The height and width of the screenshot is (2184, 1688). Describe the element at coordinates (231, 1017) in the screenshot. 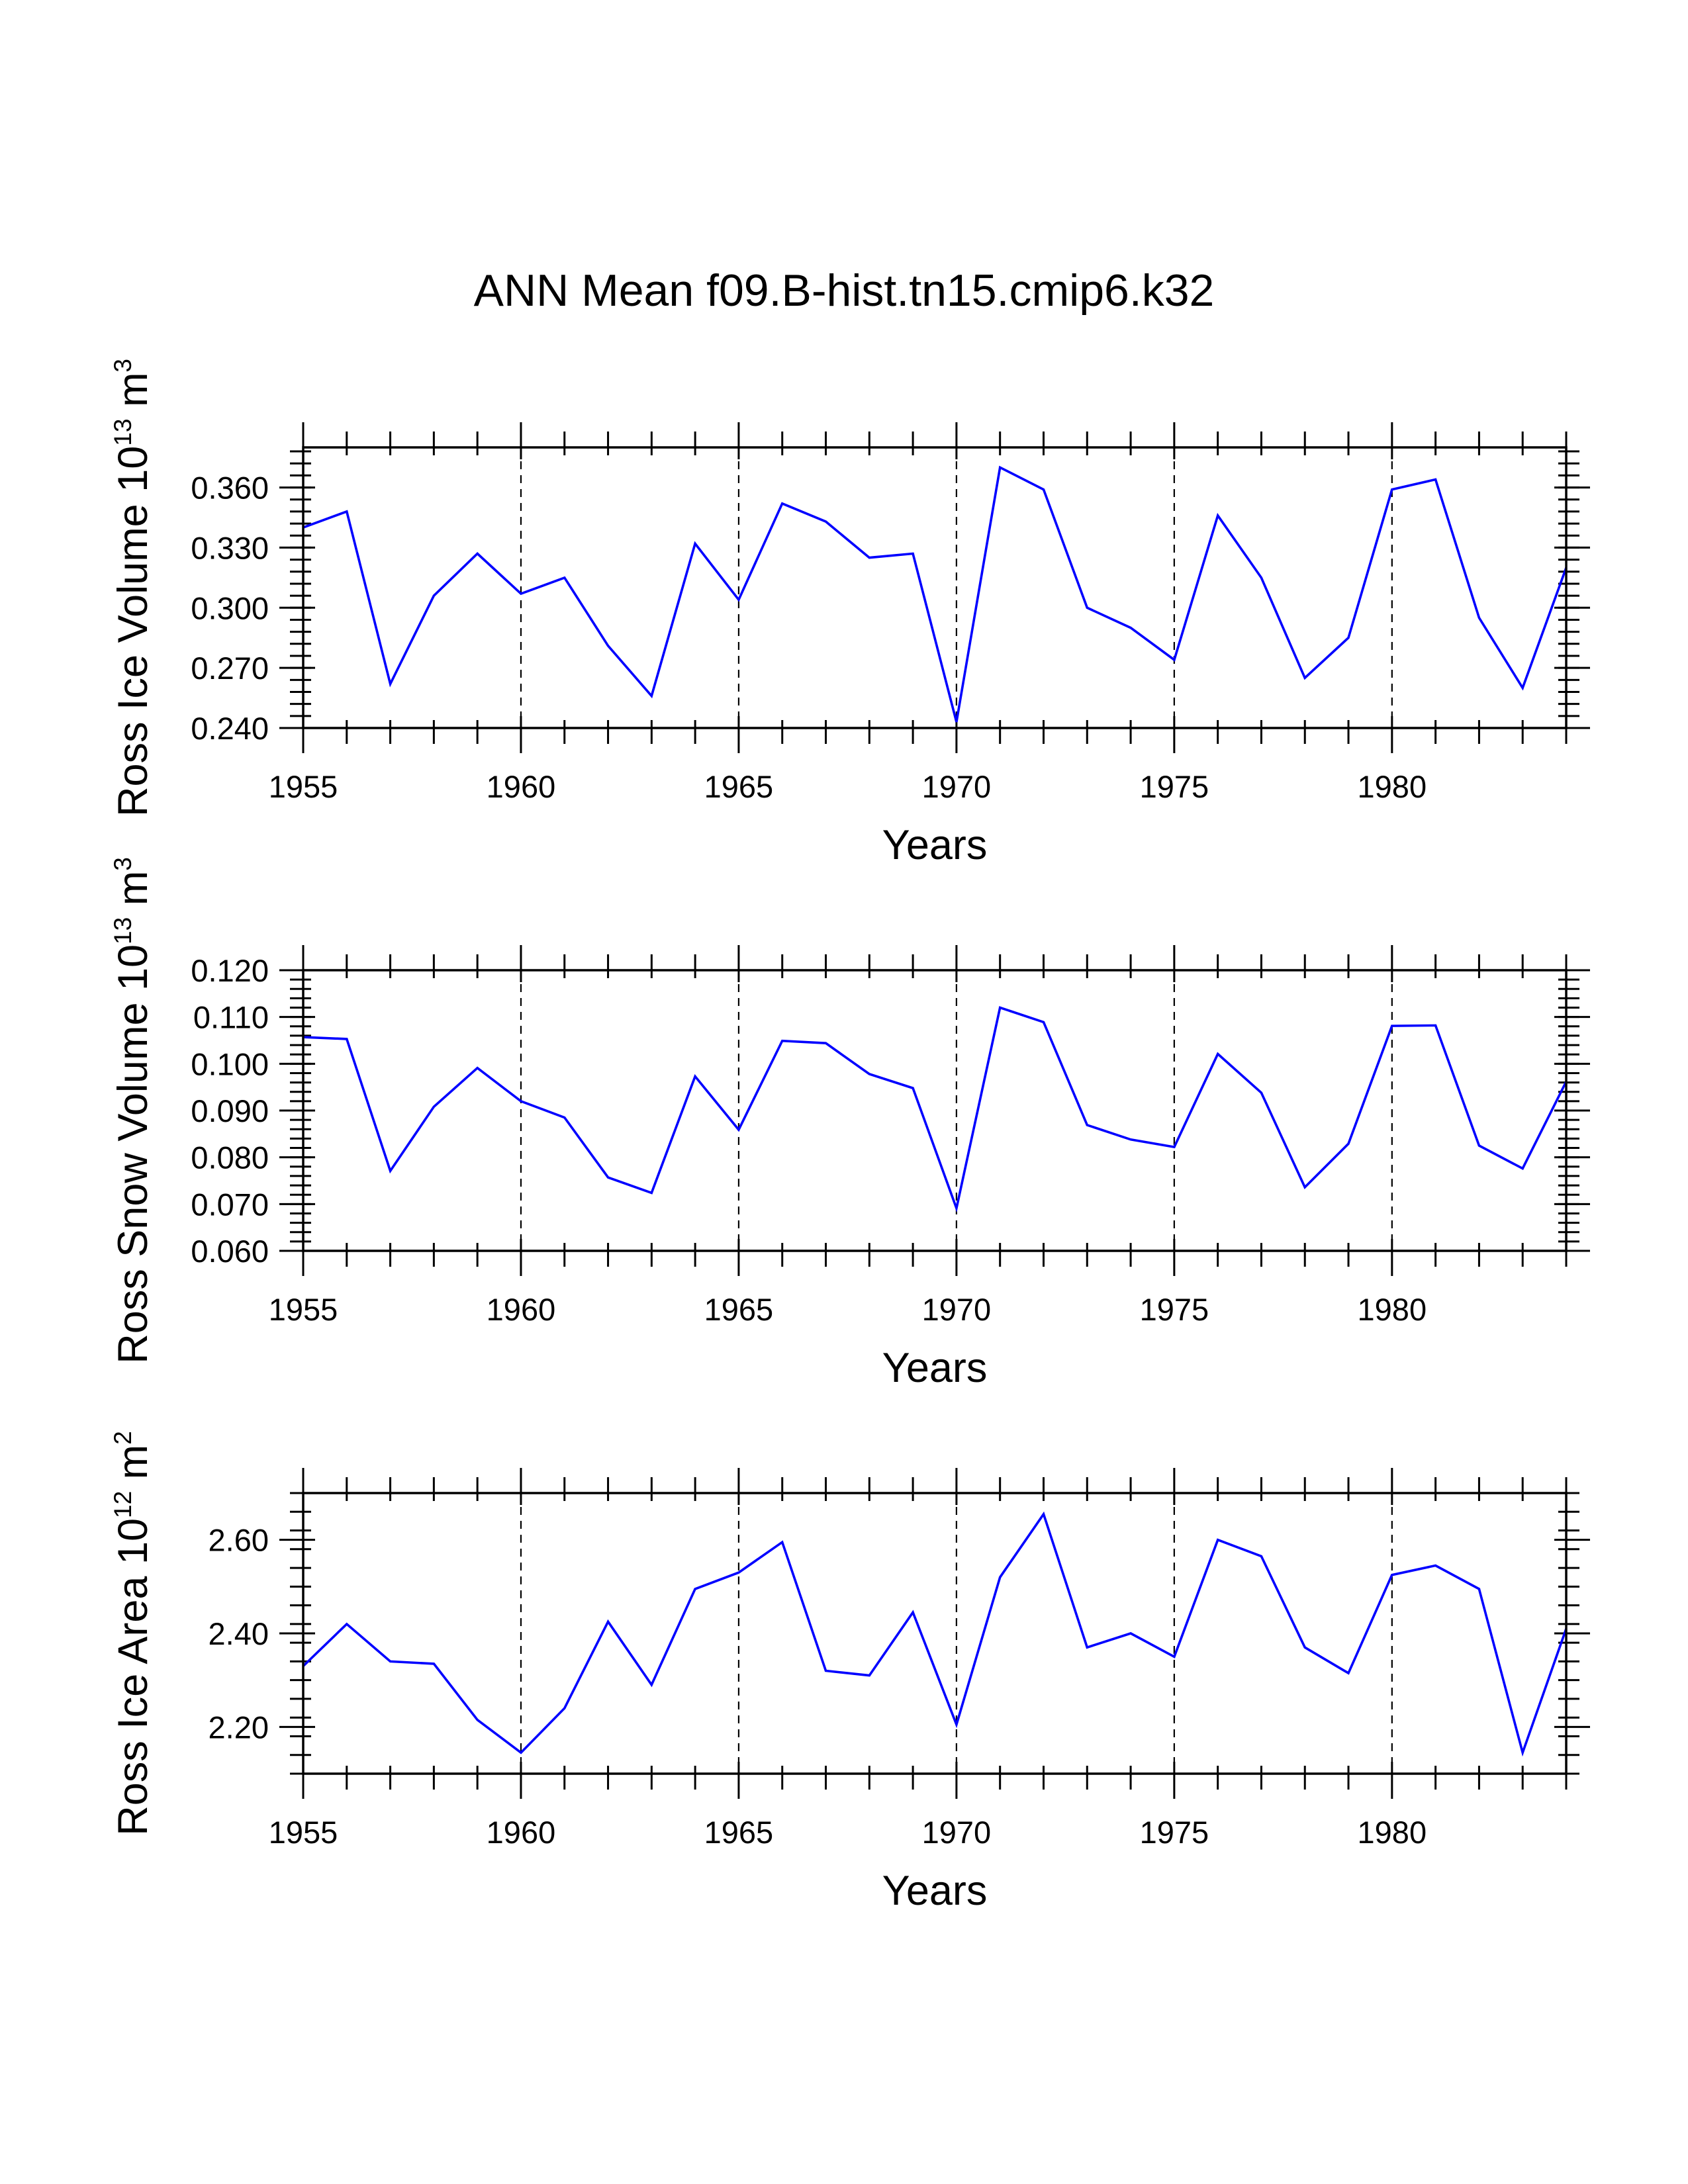

I see `y-tick-label: 0.110` at that location.